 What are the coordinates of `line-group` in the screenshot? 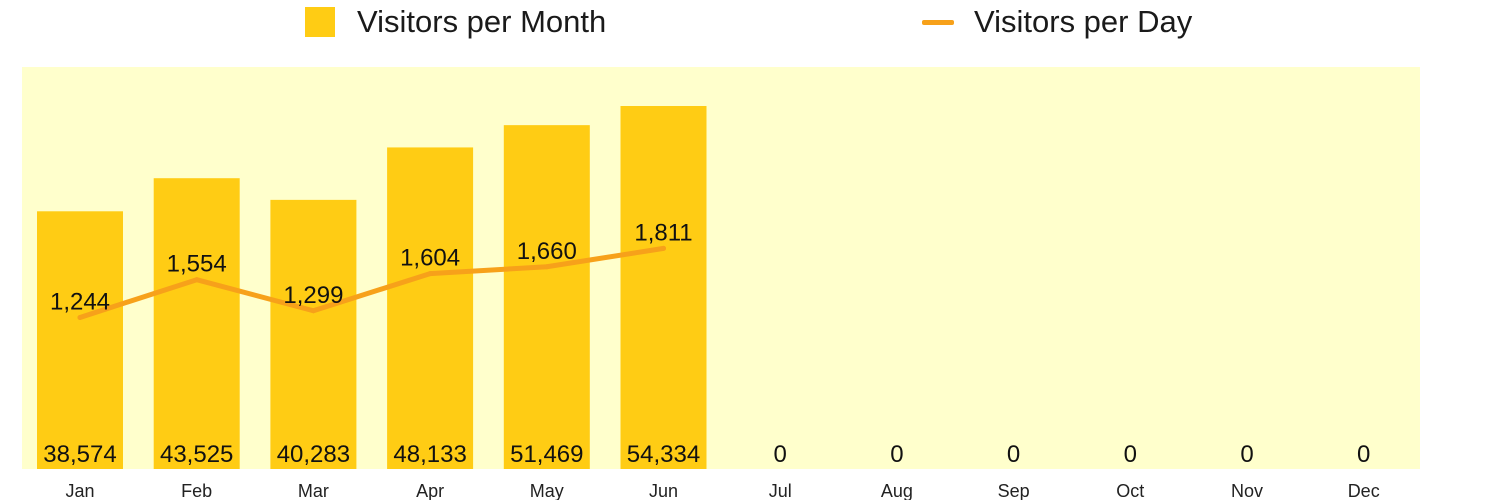 It's located at (371, 282).